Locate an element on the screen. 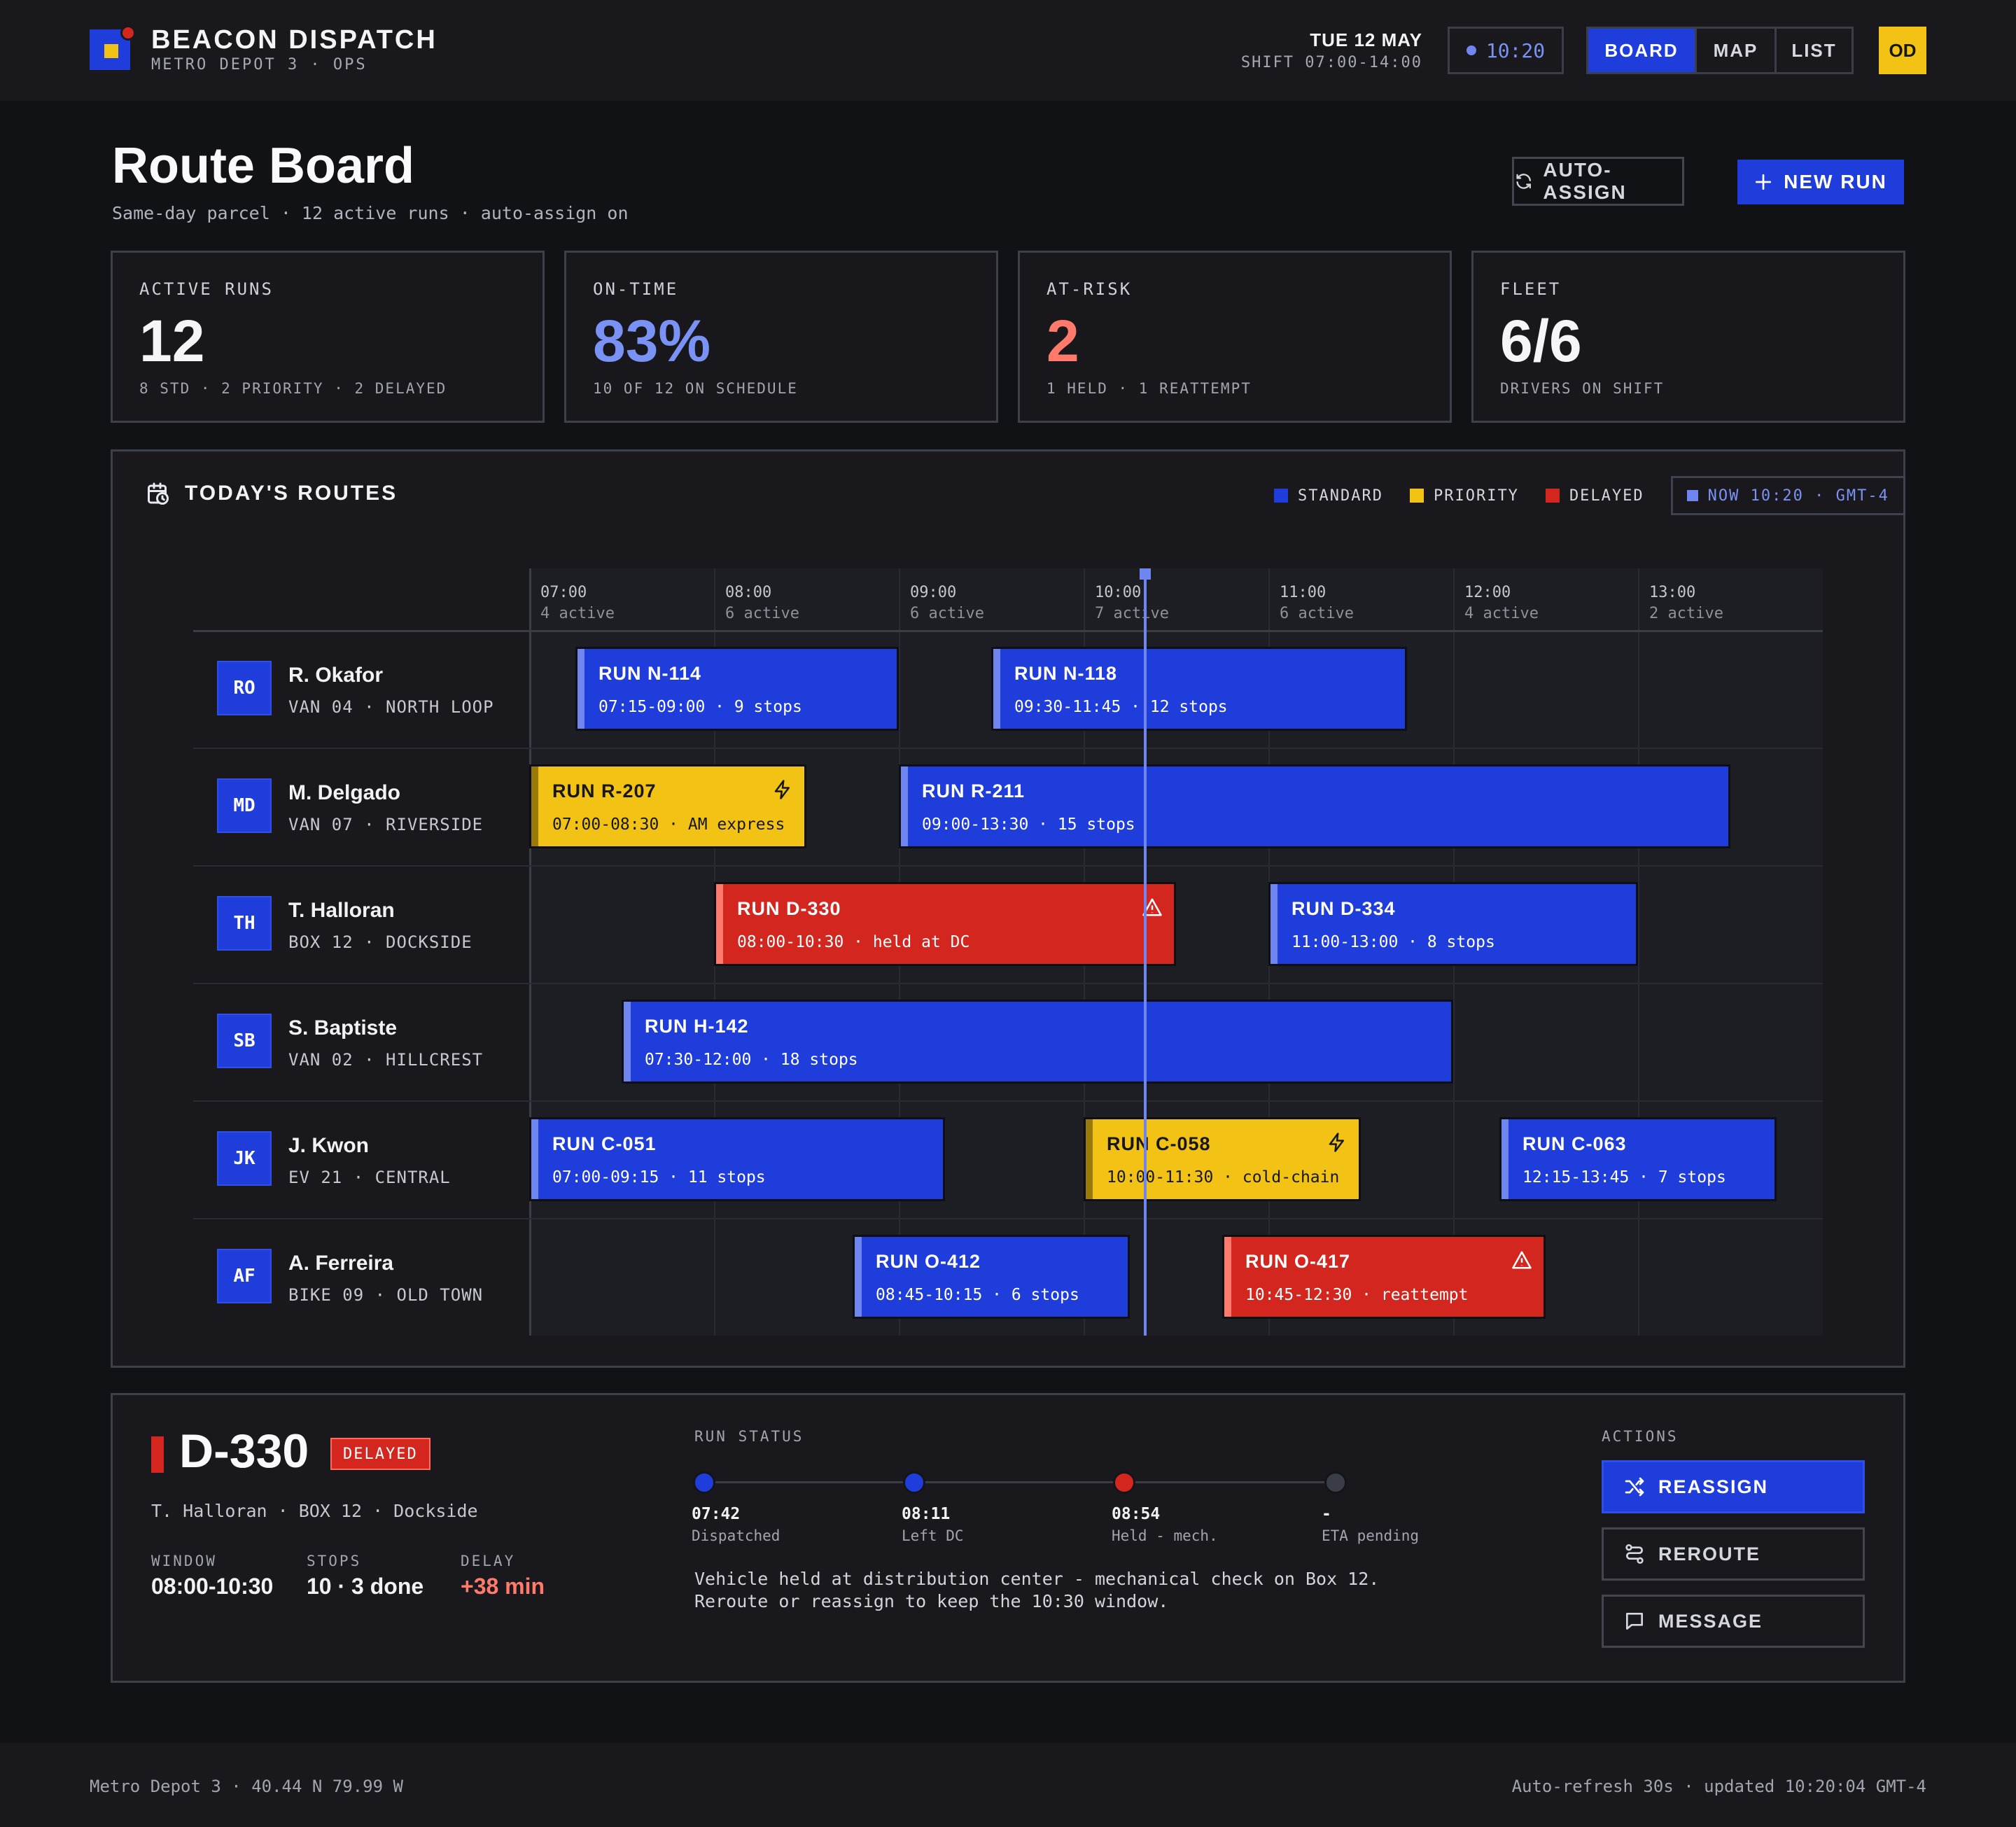 The image size is (2016, 1827). driver-avatar: MD is located at coordinates (244, 805).